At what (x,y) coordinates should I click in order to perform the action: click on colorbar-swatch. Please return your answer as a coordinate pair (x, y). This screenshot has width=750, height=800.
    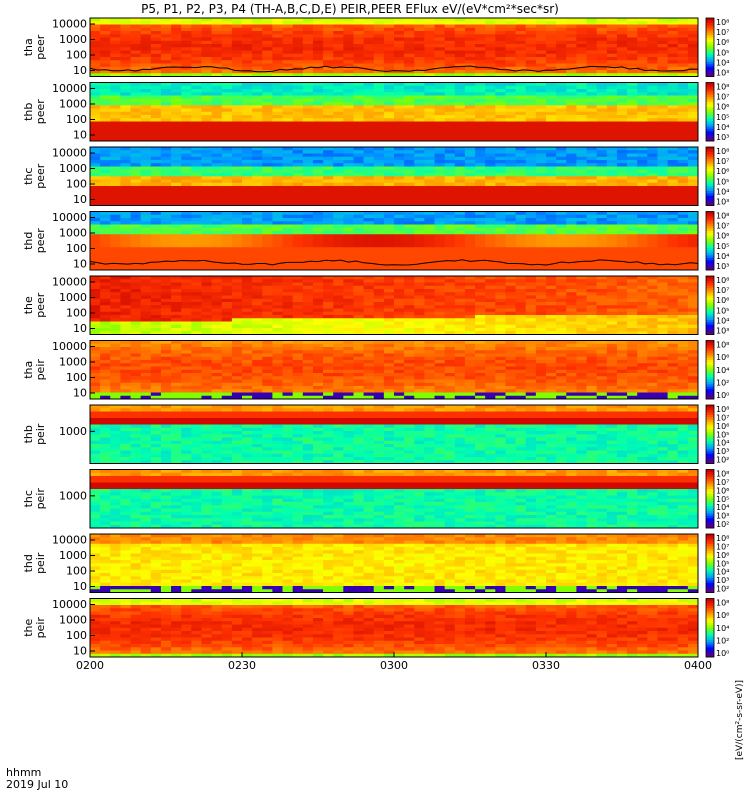
    Looking at the image, I should click on (710, 158).